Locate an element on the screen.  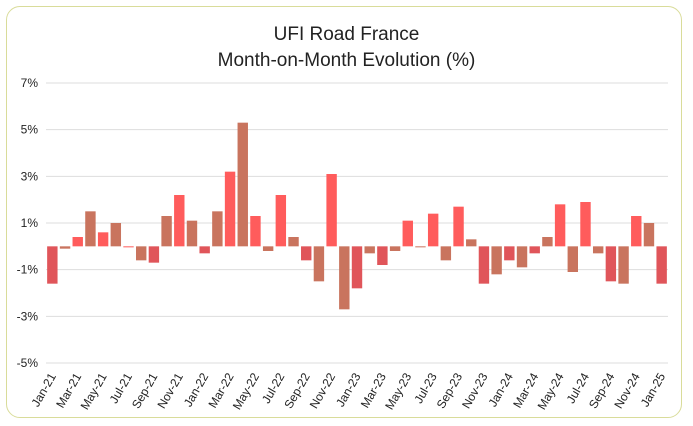
chart-subtitle: Month-on-Month Evolution (%) is located at coordinates (346, 60).